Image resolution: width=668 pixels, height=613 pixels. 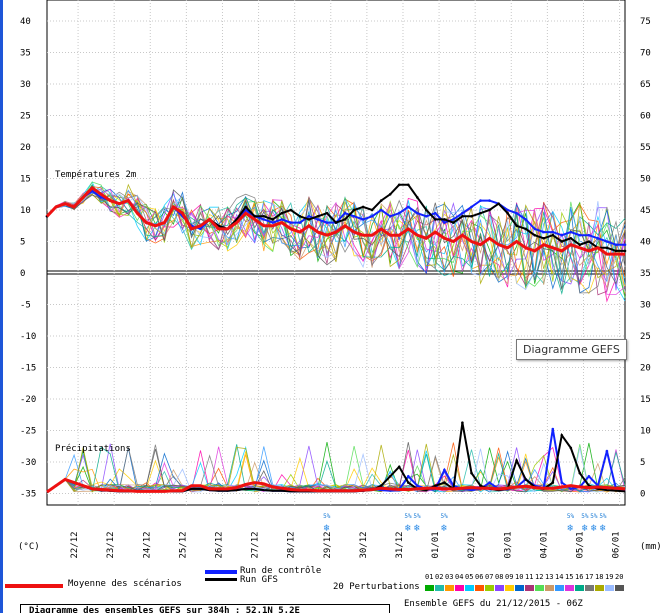 What do you see at coordinates (499, 577) in the screenshot?
I see `legend-pert-number: 08` at bounding box center [499, 577].